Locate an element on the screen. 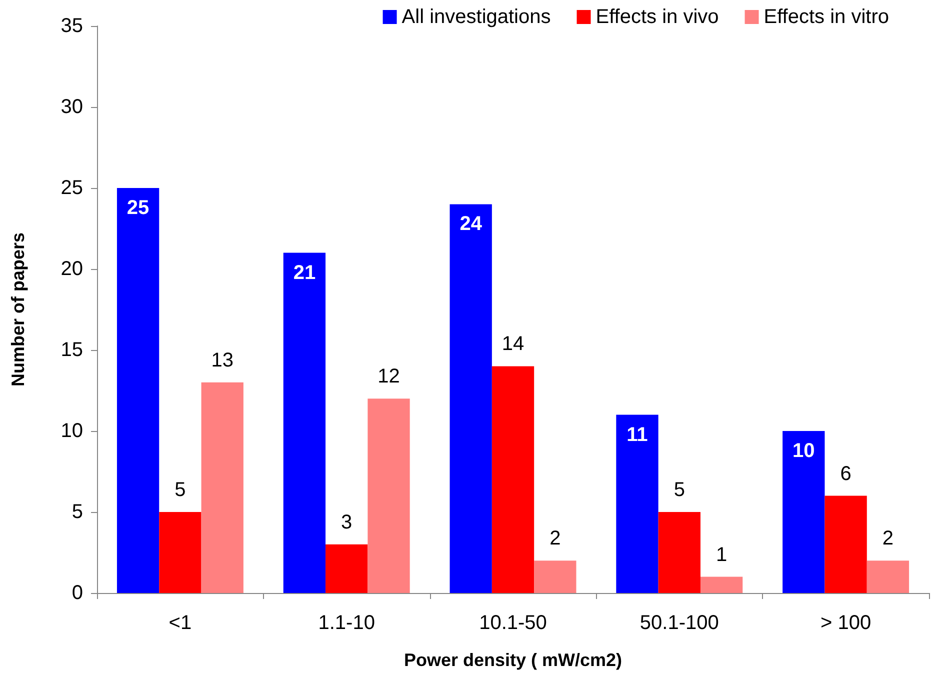 This screenshot has width=934, height=678. x-tick-label: > 100 is located at coordinates (846, 623).